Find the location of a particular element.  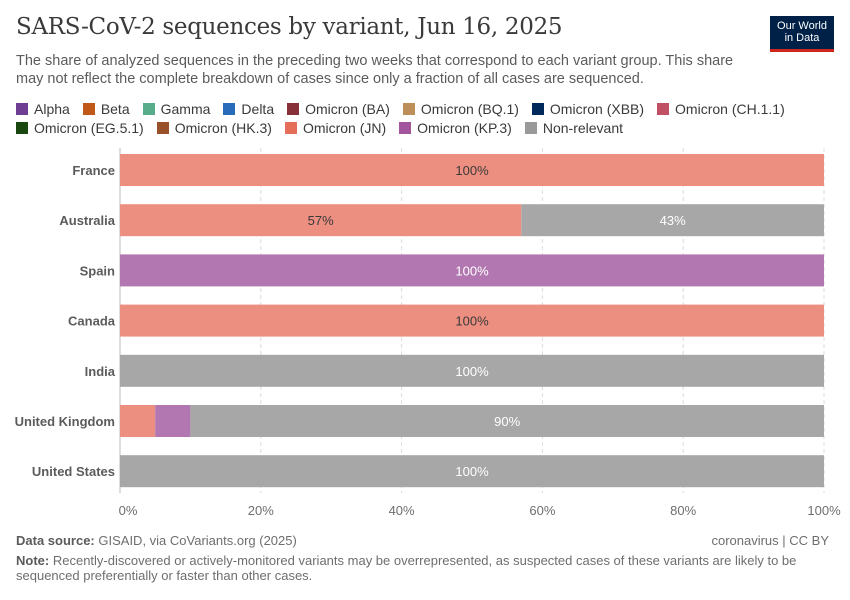

x-tick-label: 100% is located at coordinates (824, 510).